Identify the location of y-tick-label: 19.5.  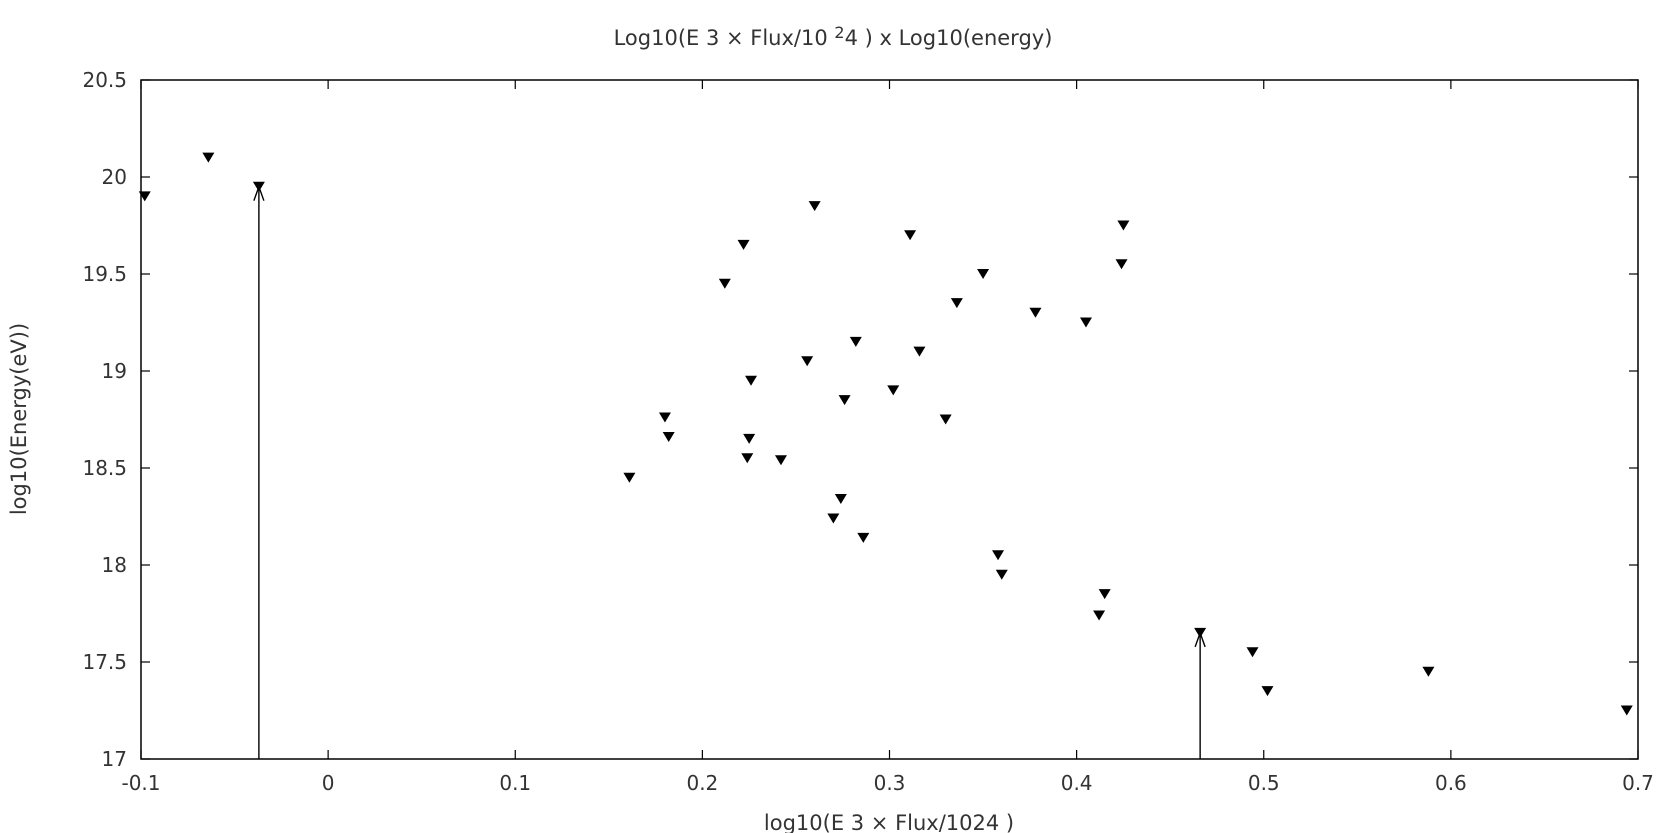
(104, 274).